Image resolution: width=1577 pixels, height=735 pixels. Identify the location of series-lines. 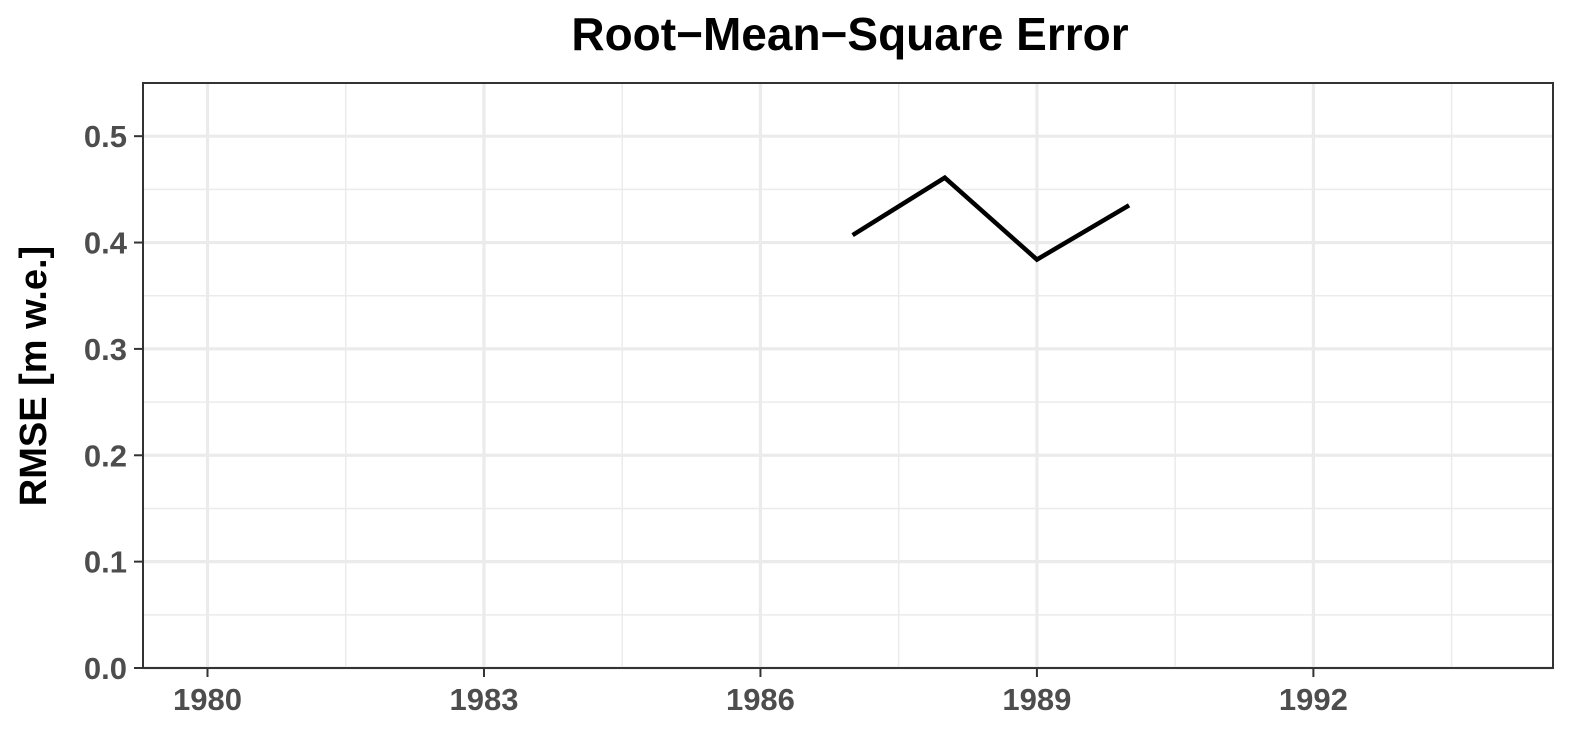
(991, 218).